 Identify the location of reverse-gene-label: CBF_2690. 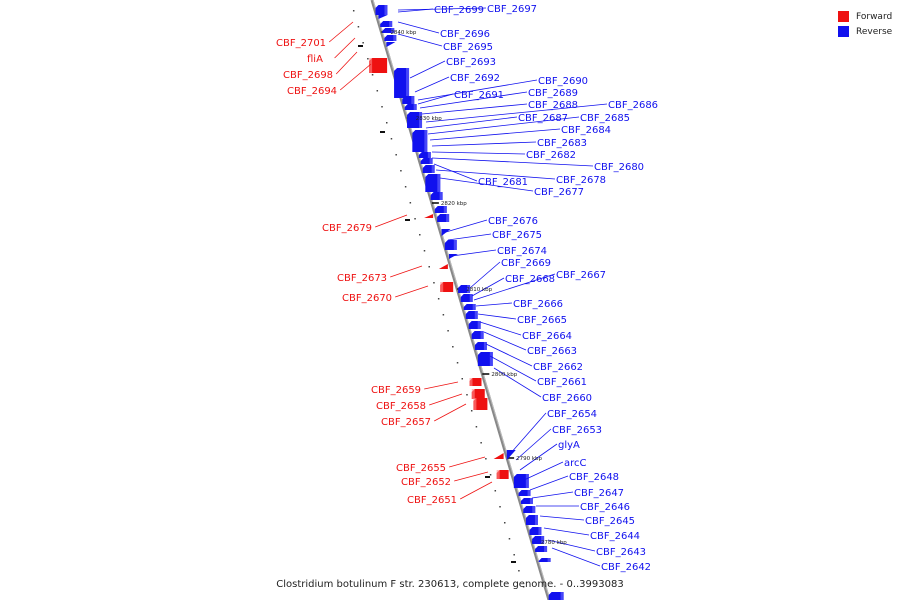
(563, 81).